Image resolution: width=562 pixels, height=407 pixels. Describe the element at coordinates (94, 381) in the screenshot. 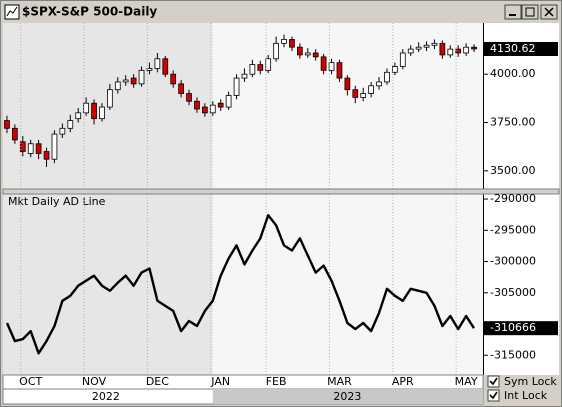

I see `x-tick-label: NOV` at that location.